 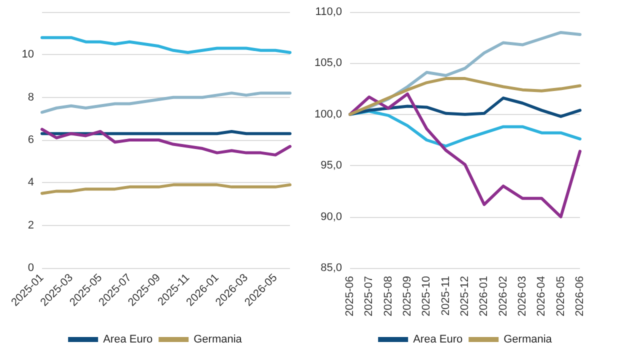 What do you see at coordinates (503, 296) in the screenshot?
I see `x-tick-label: 2026-02` at bounding box center [503, 296].